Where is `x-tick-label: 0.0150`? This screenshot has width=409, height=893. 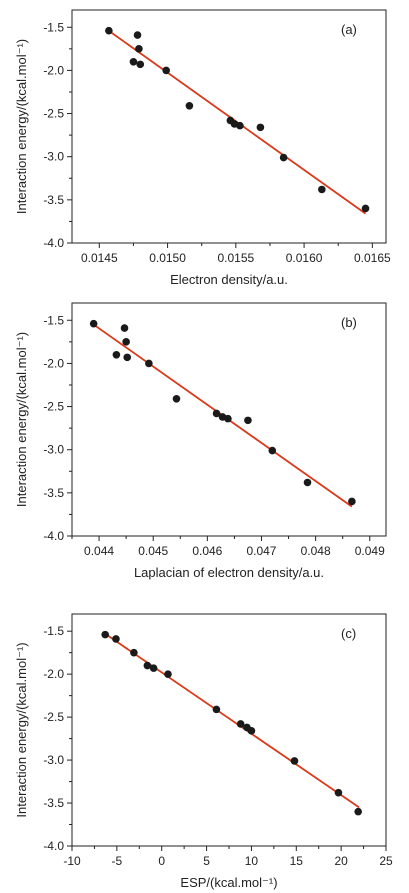
x-tick-label: 0.0150 is located at coordinates (167, 258).